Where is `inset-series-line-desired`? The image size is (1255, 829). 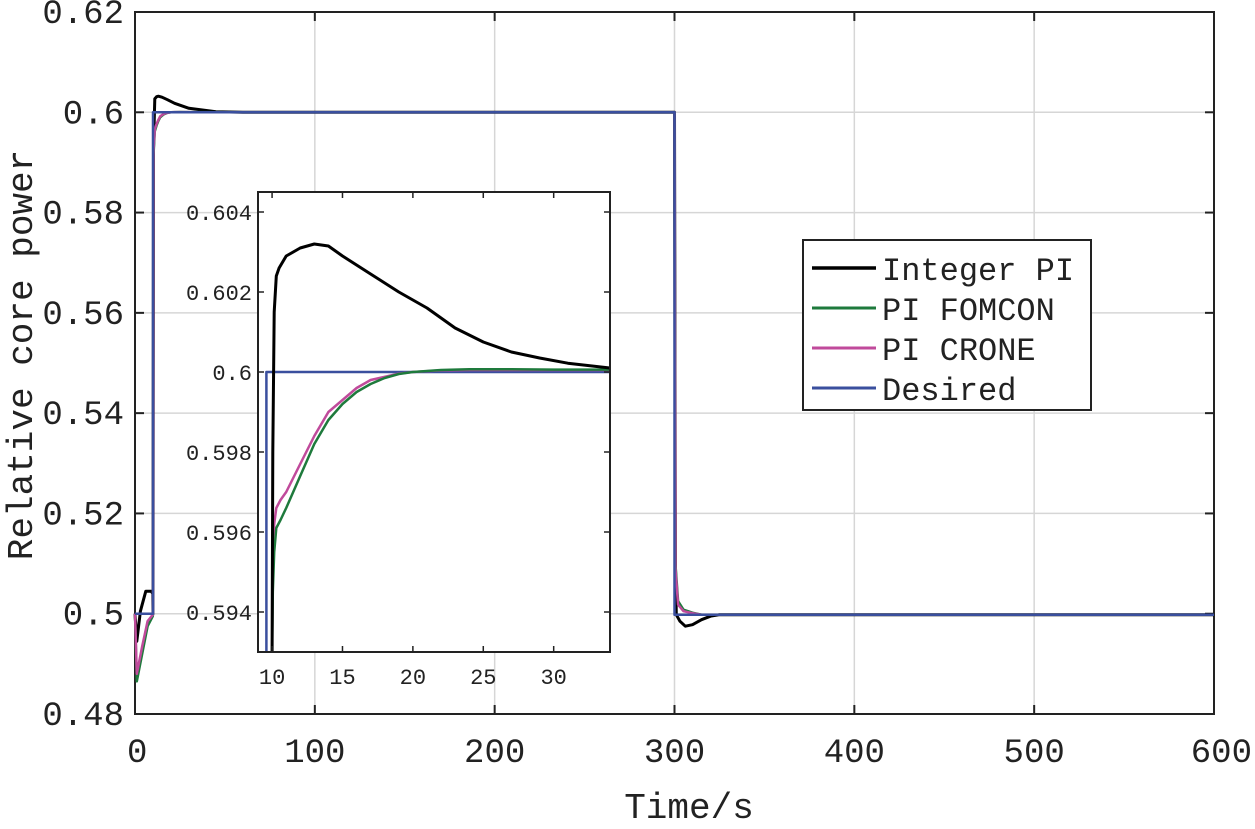
inset-series-line-desired is located at coordinates (437, 511).